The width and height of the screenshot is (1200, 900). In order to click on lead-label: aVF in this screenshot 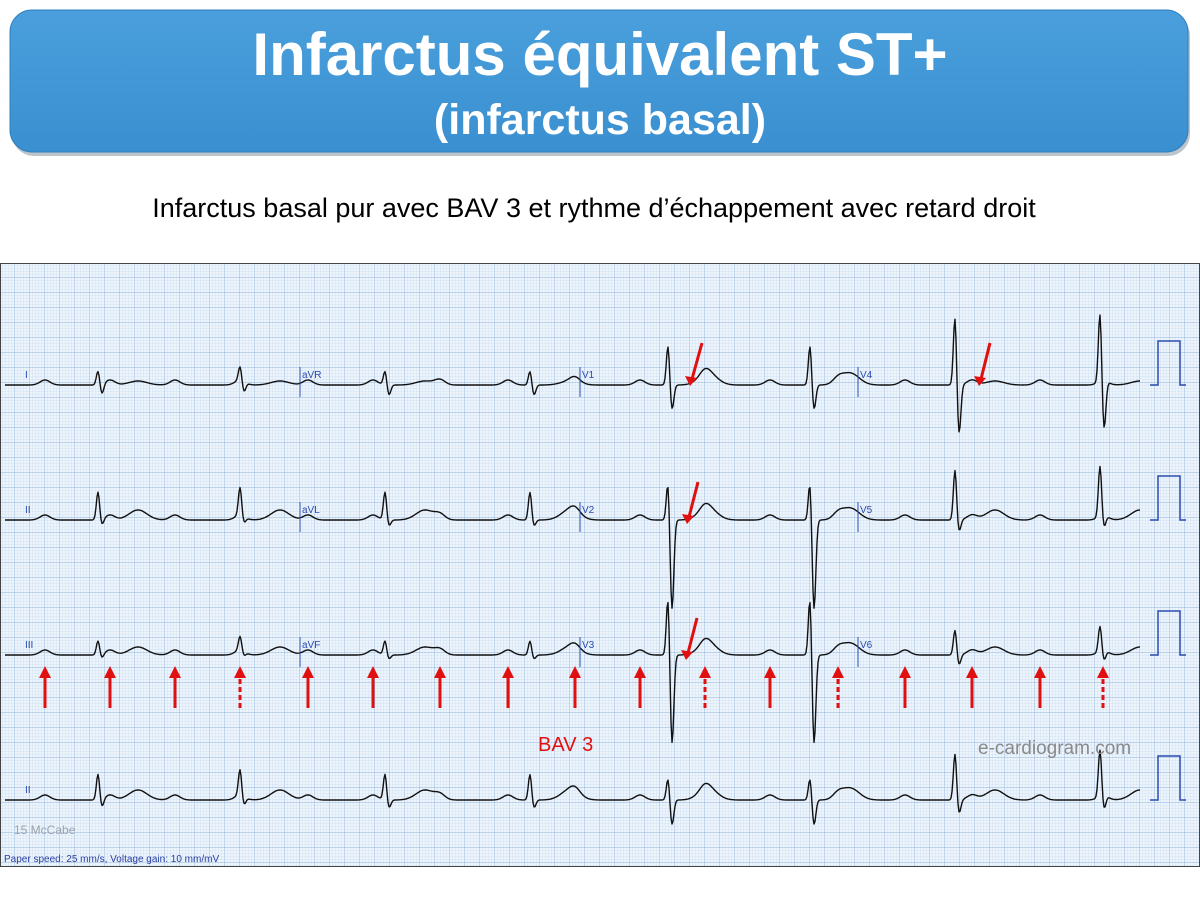, I will do `click(311, 645)`.